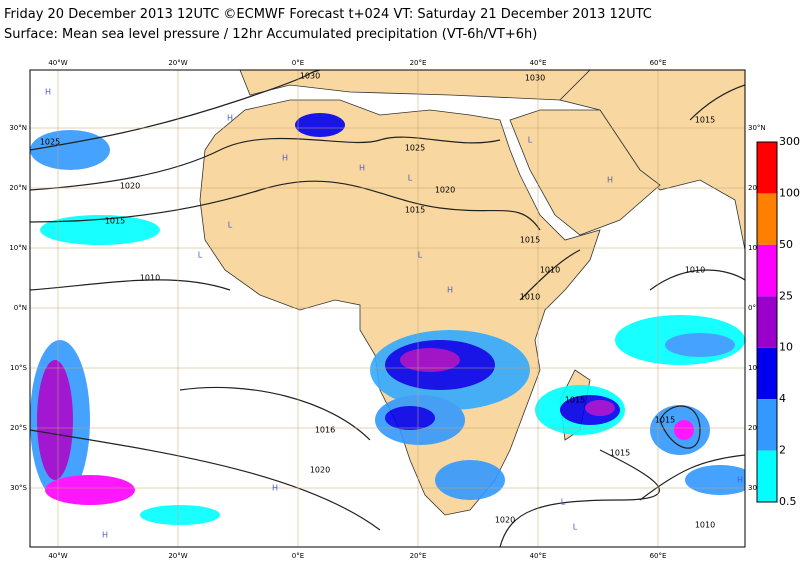 This screenshot has height=572, width=807. Describe the element at coordinates (658, 556) in the screenshot. I see `longitude-label-bottom: 60°E` at that location.